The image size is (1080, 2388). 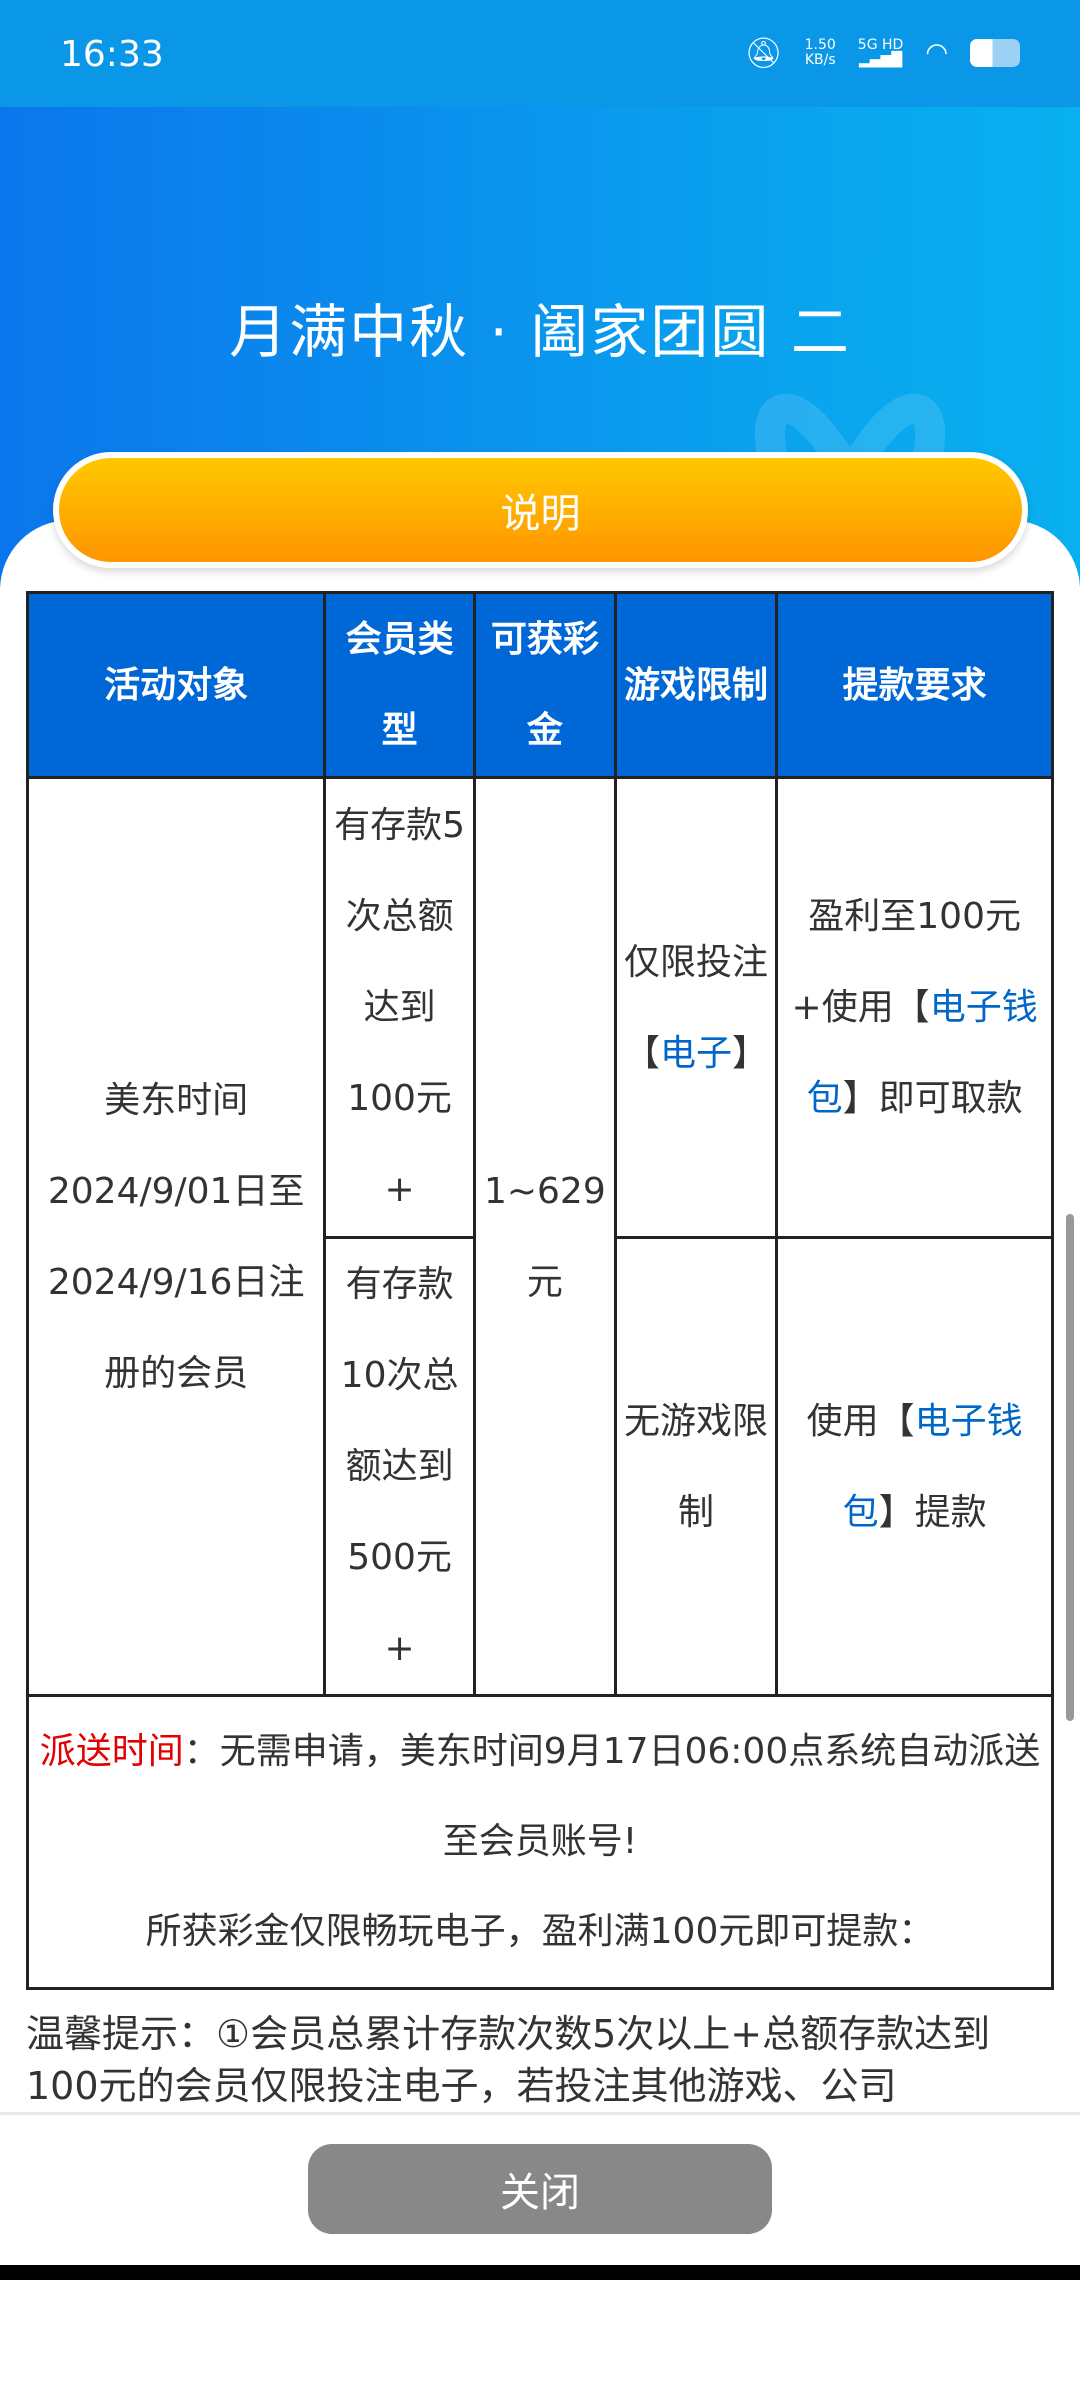 What do you see at coordinates (612, 1796) in the screenshot?
I see `delivery-text: ：无需申请，美东时间9月17日06:00点系统自动派送至会员账号!` at bounding box center [612, 1796].